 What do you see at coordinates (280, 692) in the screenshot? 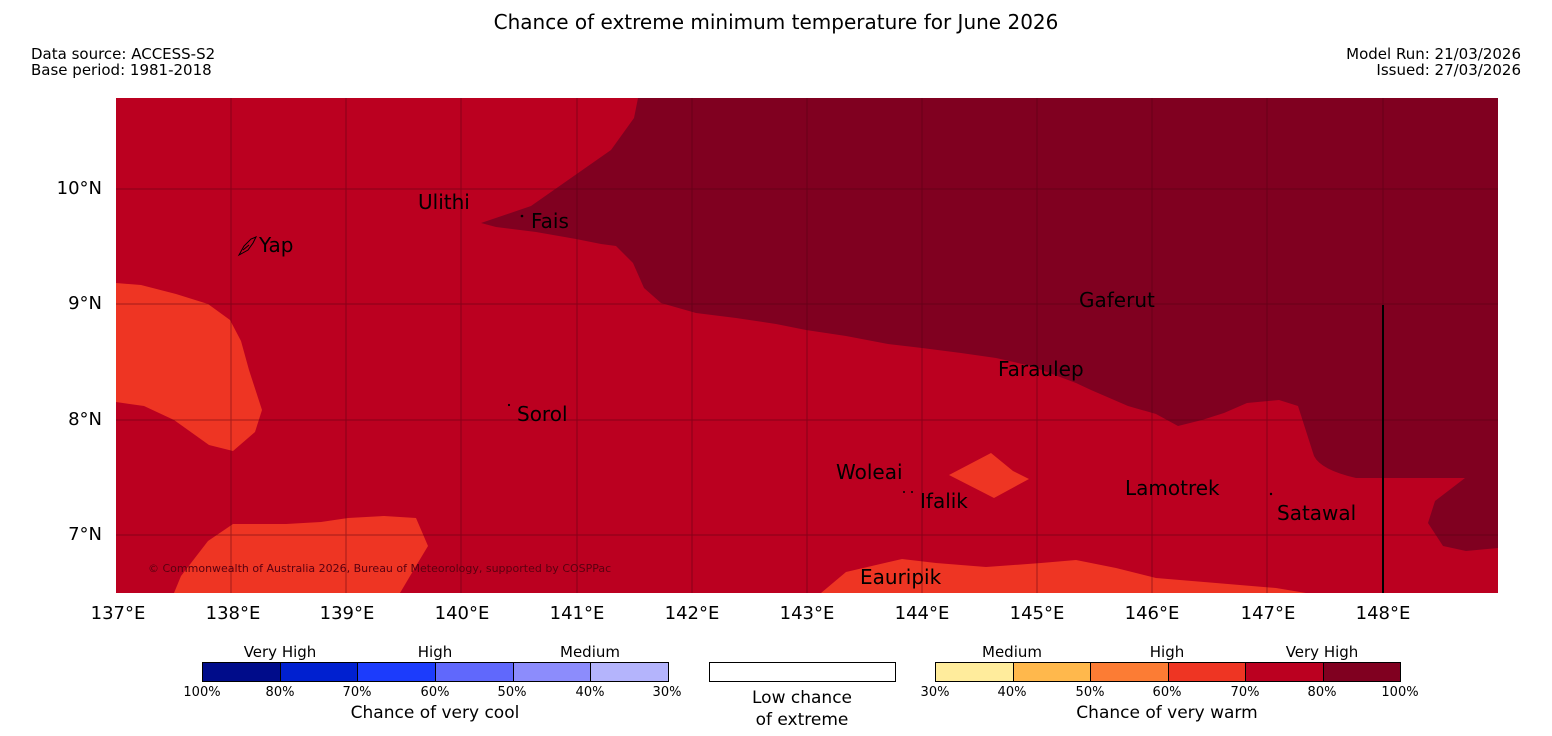
I see `cool-tick: 80%` at bounding box center [280, 692].